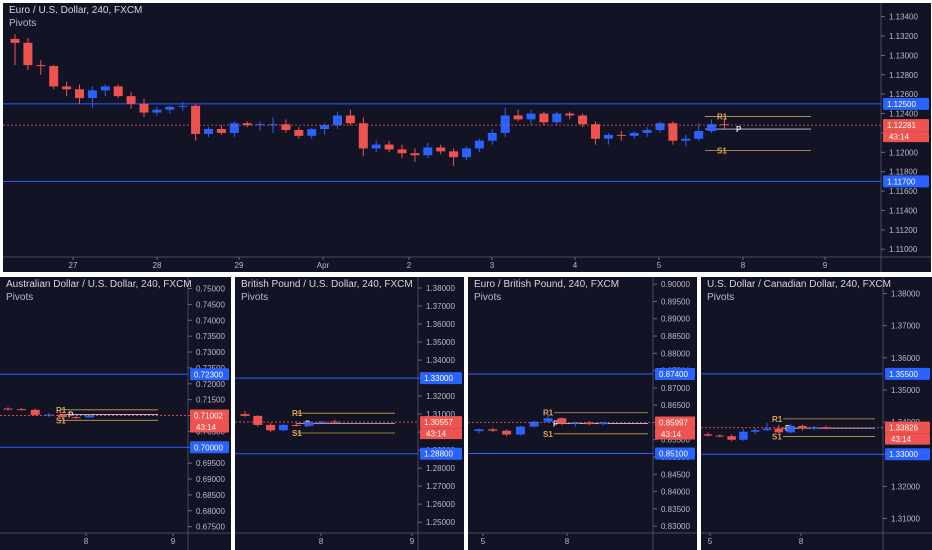 This screenshot has width=932, height=550. I want to click on price-tick-label: 1.11400, so click(903, 210).